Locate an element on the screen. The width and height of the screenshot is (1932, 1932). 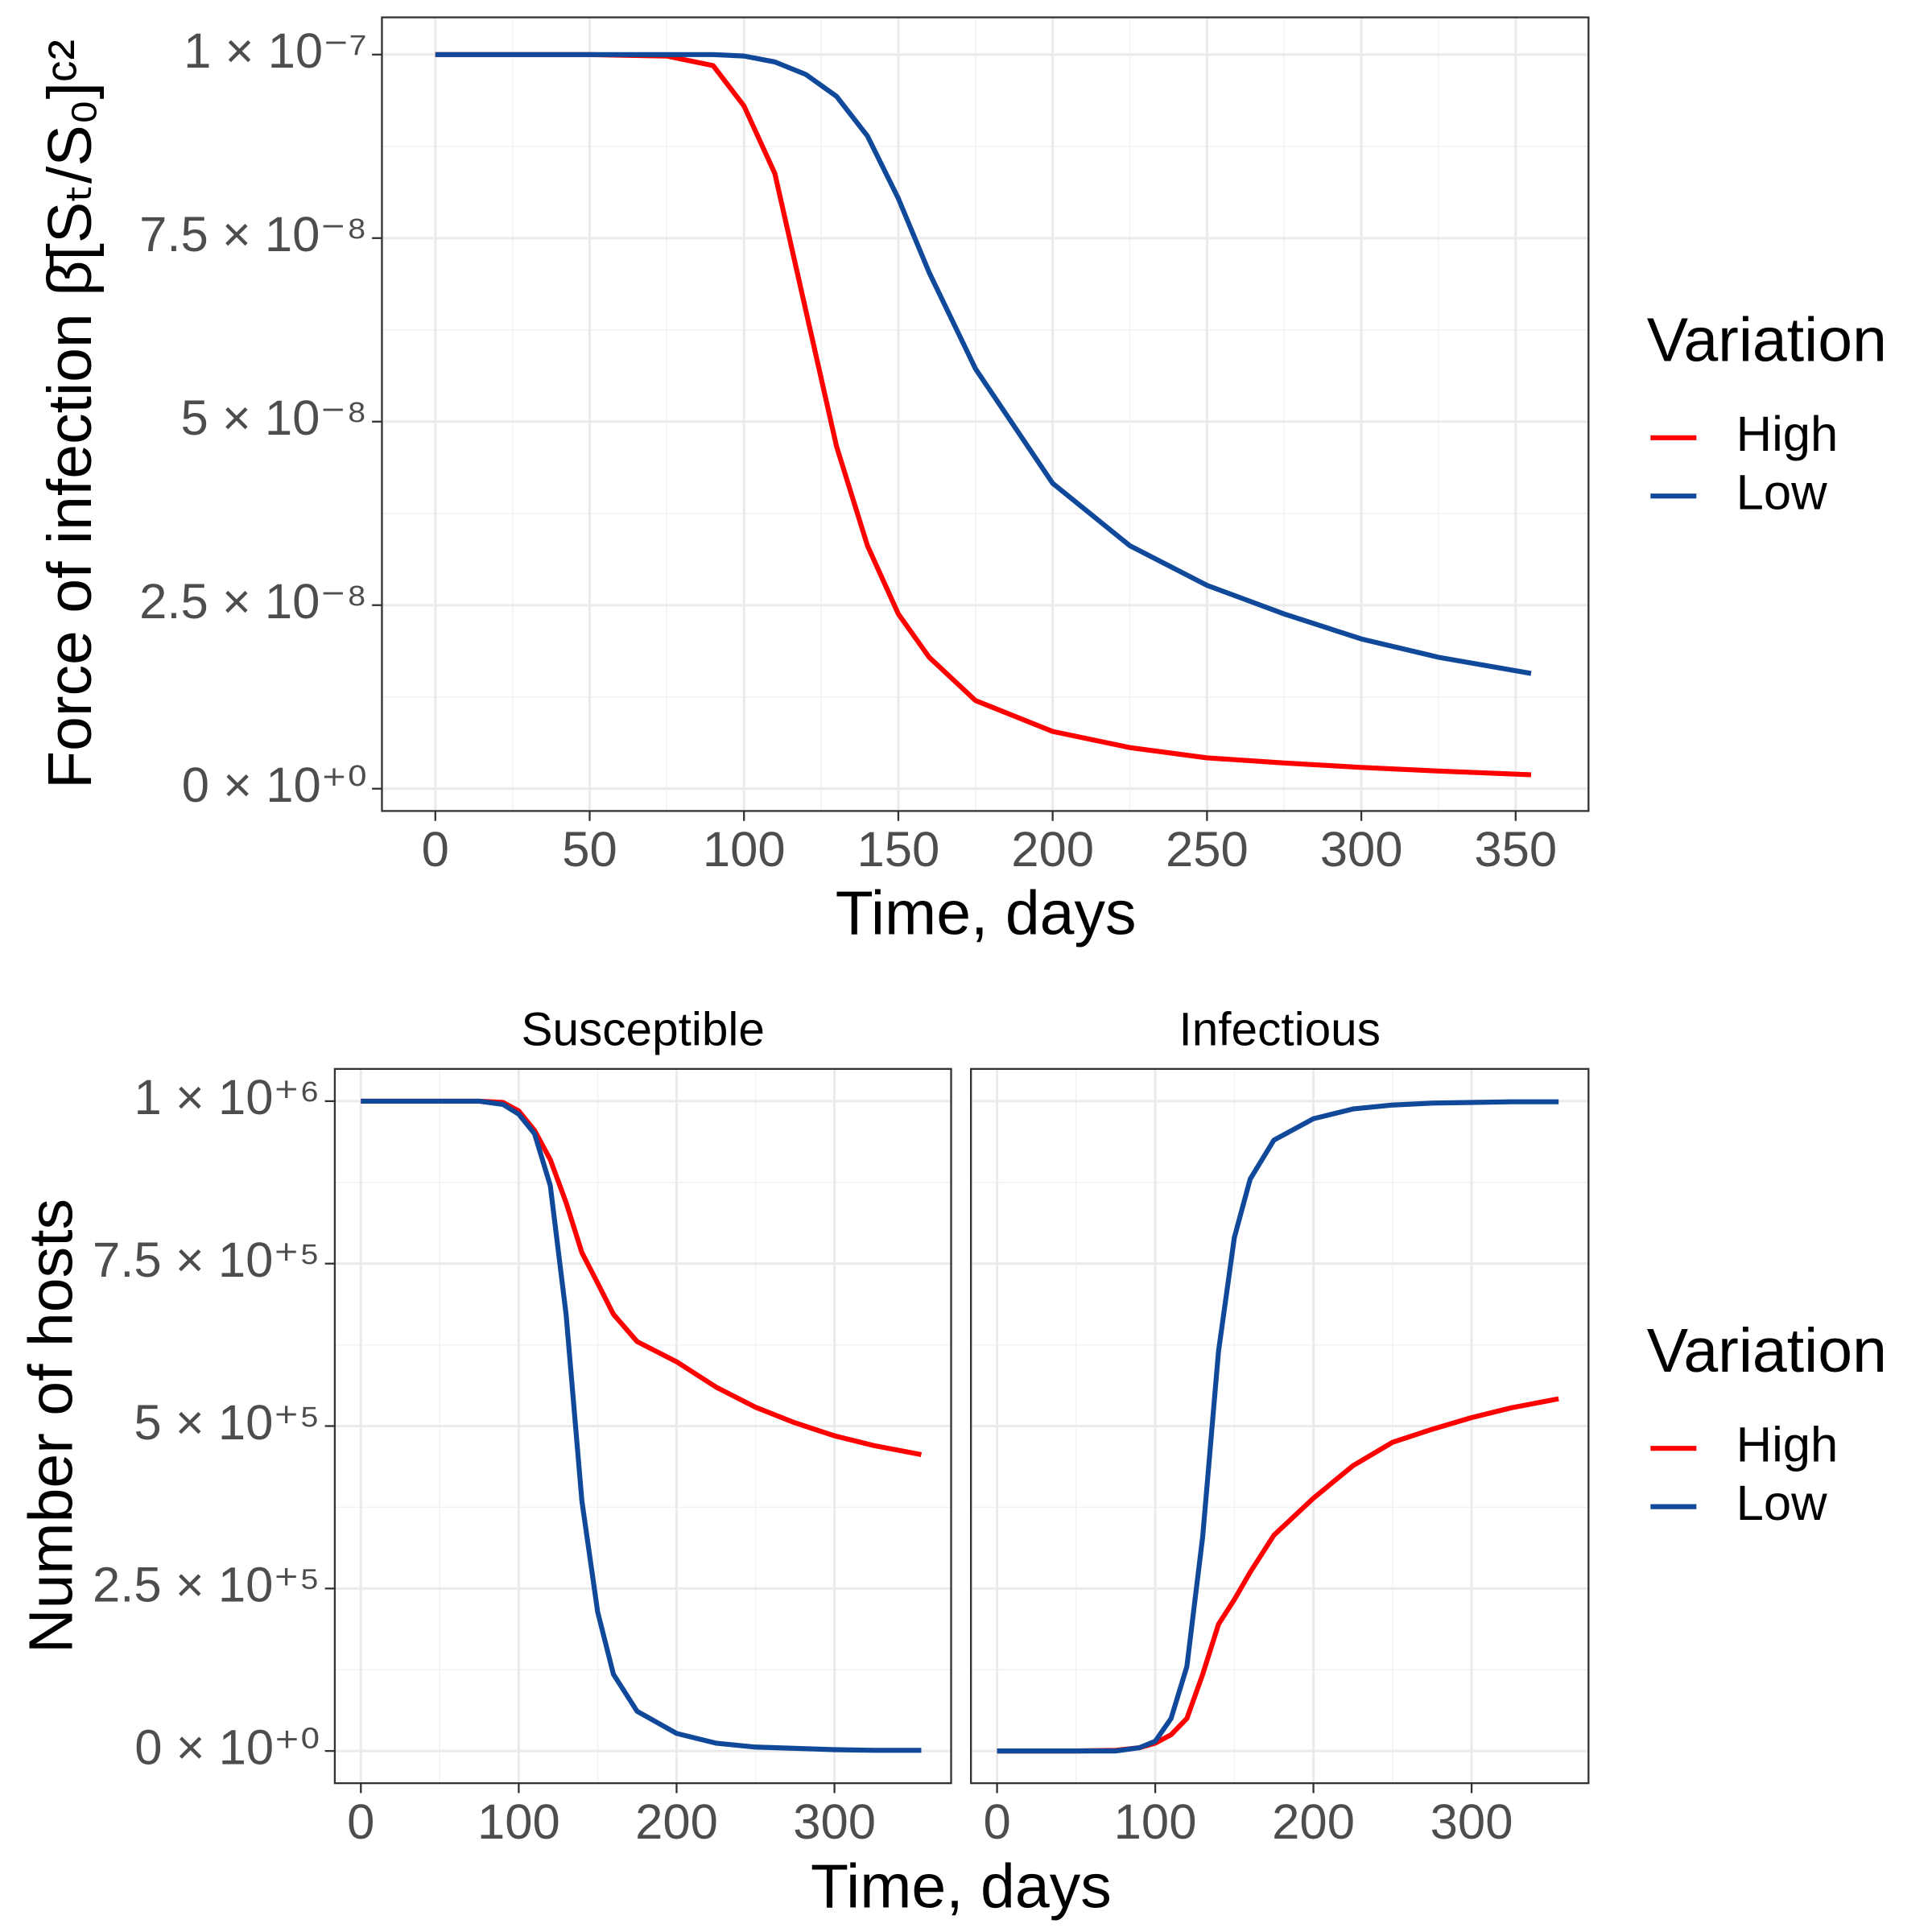
x-tick-label: 350 is located at coordinates (1515, 849).